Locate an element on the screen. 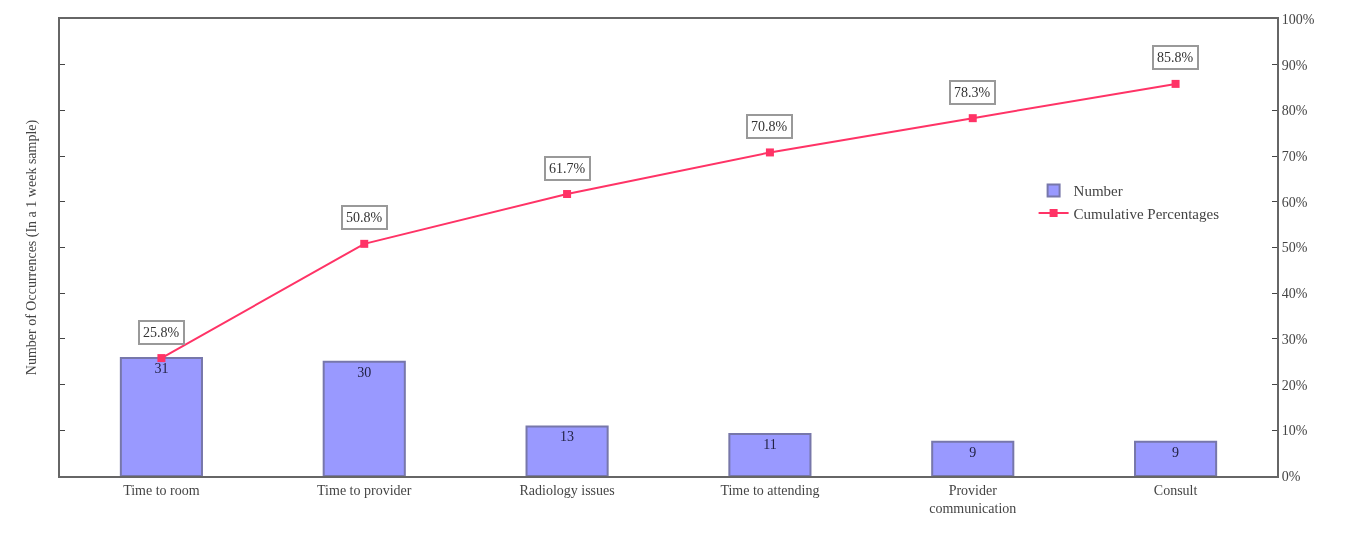 The image size is (1372, 546). y2-tick-label: 100% is located at coordinates (1298, 19).